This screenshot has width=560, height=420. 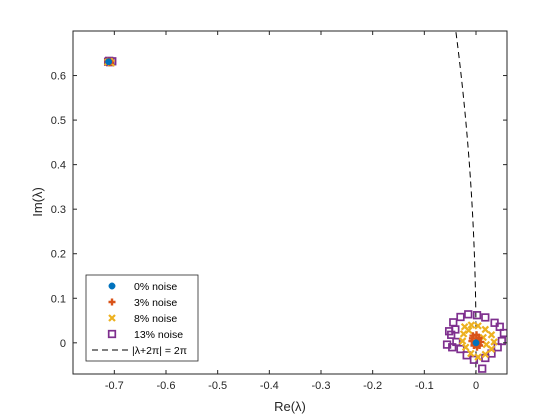 I want to click on legend-label-0: 0% noise, so click(x=155, y=287).